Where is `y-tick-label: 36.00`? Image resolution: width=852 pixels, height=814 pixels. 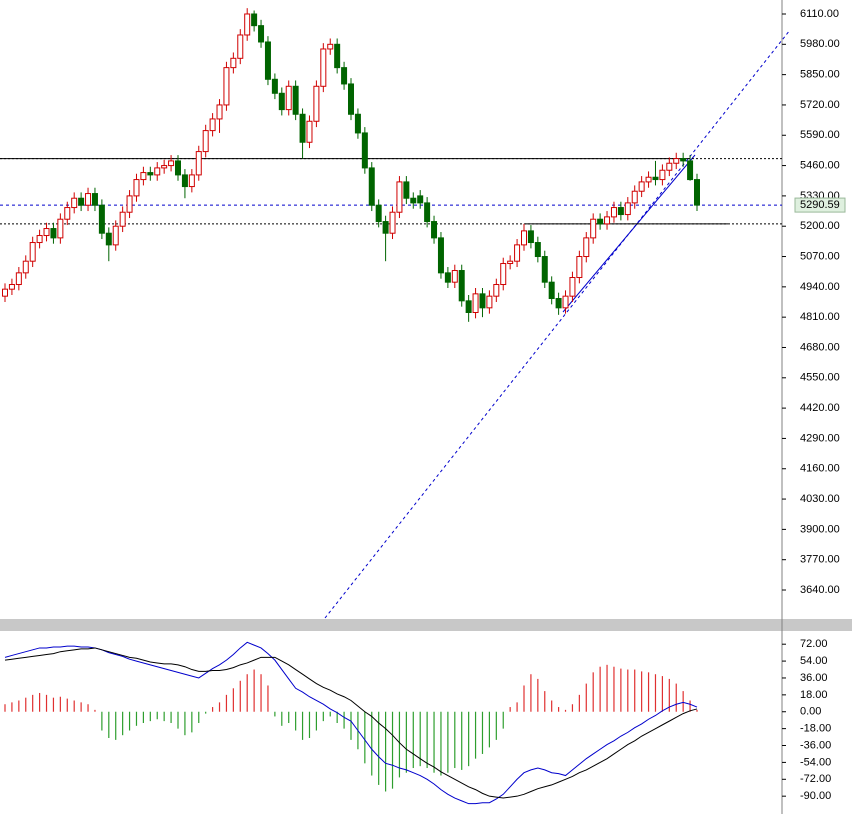 y-tick-label: 36.00 is located at coordinates (814, 678).